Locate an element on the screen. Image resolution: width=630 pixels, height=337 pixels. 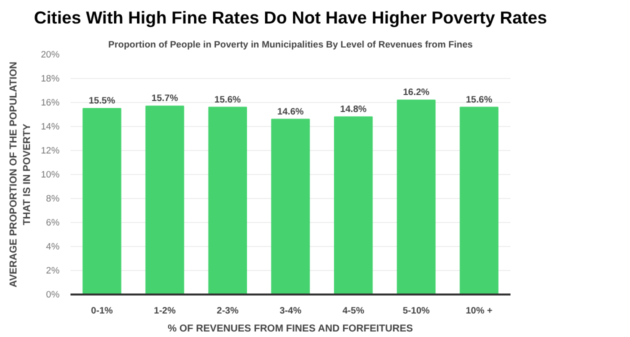
x-axis-title: % OF REVENUES FROM FINES AND FORFEITURES is located at coordinates (291, 329).